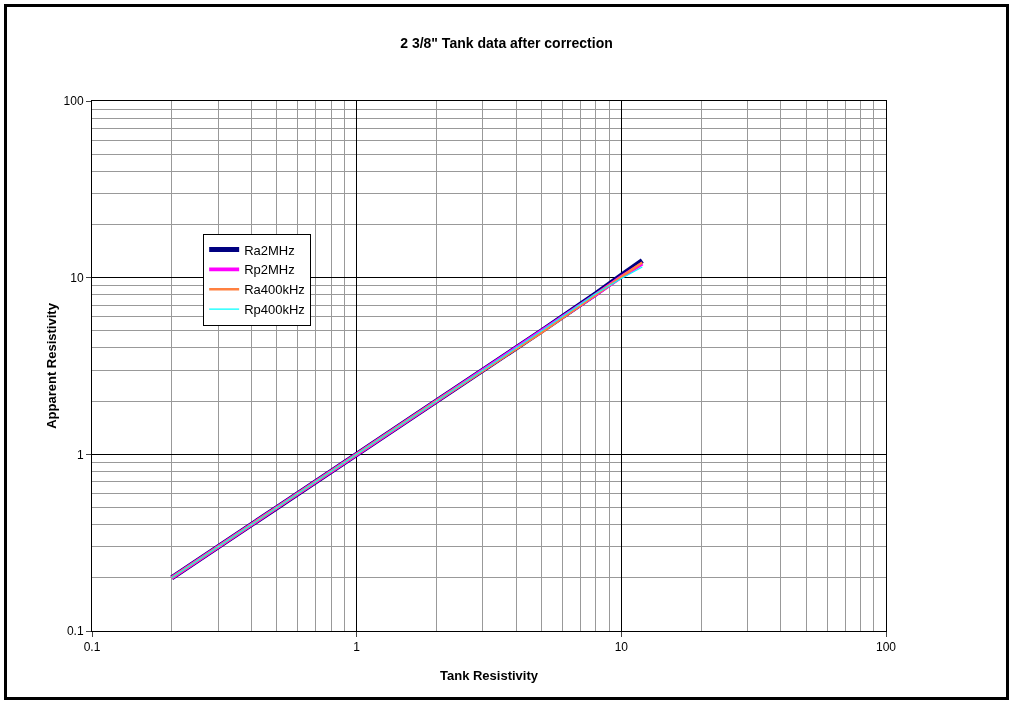 The height and width of the screenshot is (702, 1013). Describe the element at coordinates (51, 365) in the screenshot. I see `y-axis-title: Apparent Resistivity` at that location.